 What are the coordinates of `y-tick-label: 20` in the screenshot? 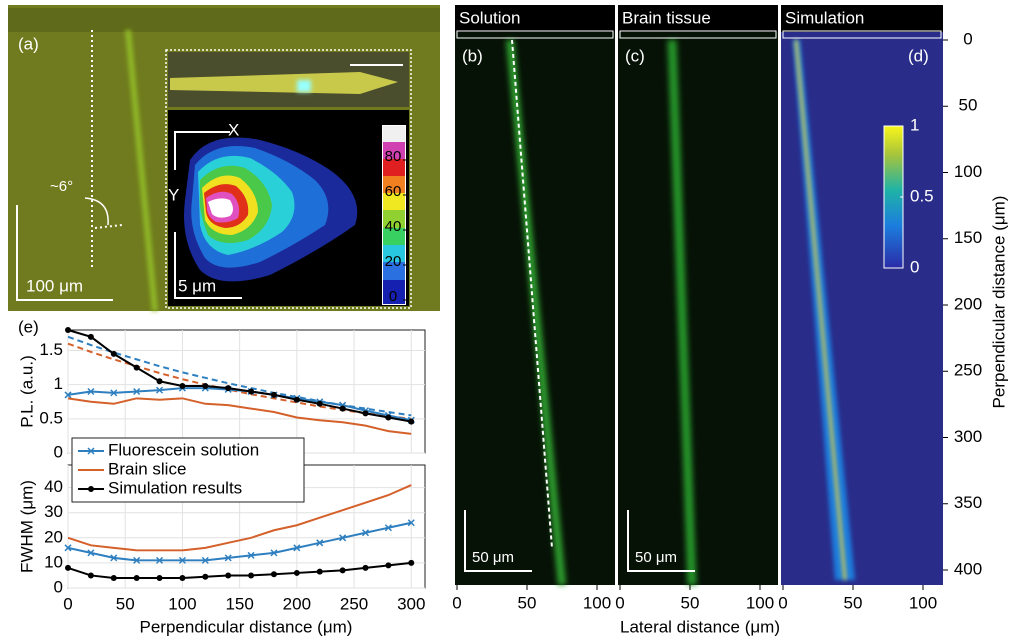 It's located at (53, 536).